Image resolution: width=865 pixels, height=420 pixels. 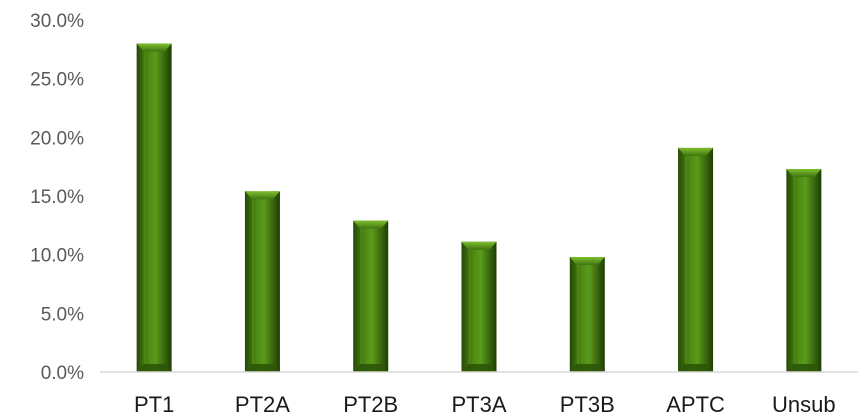 I want to click on bar-pt1, so click(x=154, y=207).